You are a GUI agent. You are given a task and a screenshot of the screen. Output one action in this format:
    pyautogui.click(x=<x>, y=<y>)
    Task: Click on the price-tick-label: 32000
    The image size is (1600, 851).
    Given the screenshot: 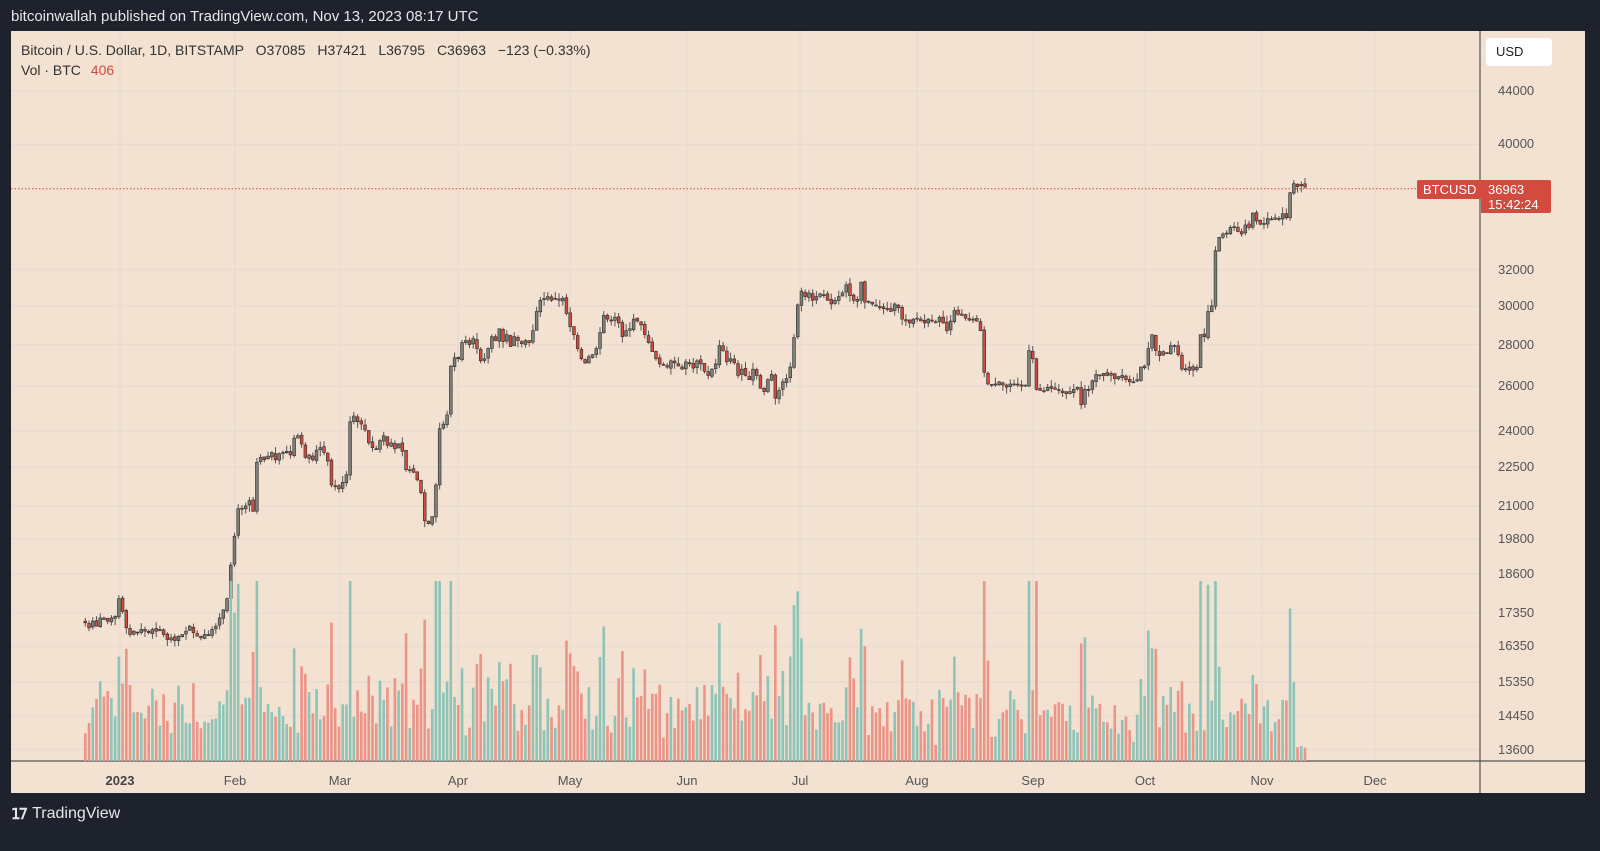 What is the action you would take?
    pyautogui.click(x=1516, y=269)
    